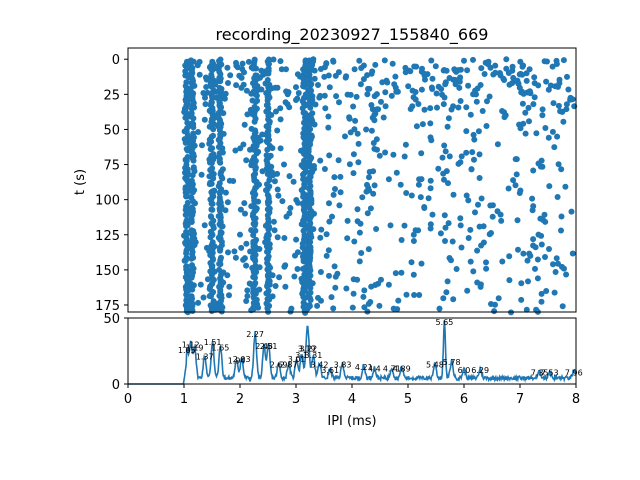  I want to click on y-tick-label: 50, so click(111, 319).